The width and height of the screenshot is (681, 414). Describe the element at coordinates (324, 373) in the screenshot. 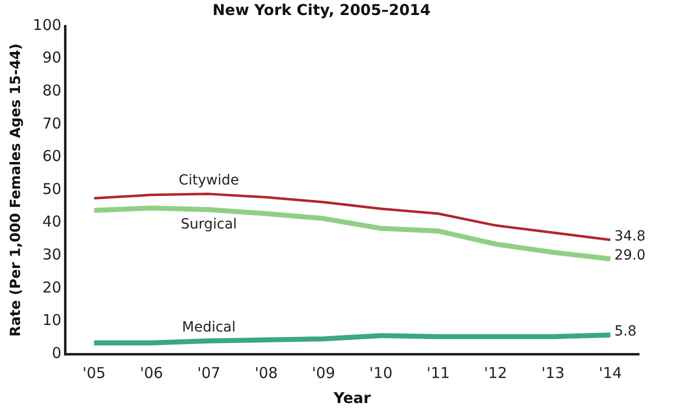

I see `x-tick-label: '09` at that location.